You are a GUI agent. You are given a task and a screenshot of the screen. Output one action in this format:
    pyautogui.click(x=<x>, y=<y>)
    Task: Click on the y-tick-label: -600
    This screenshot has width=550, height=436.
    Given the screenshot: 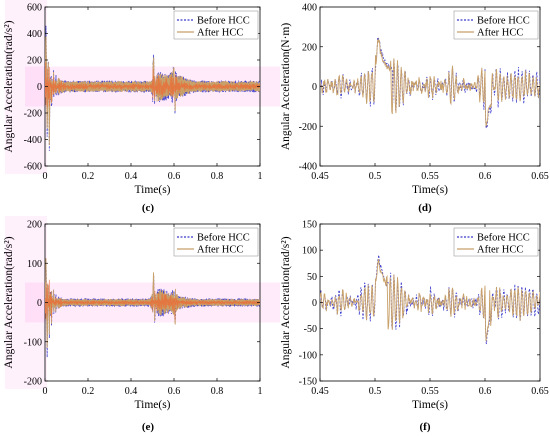 What is the action you would take?
    pyautogui.click(x=33, y=167)
    